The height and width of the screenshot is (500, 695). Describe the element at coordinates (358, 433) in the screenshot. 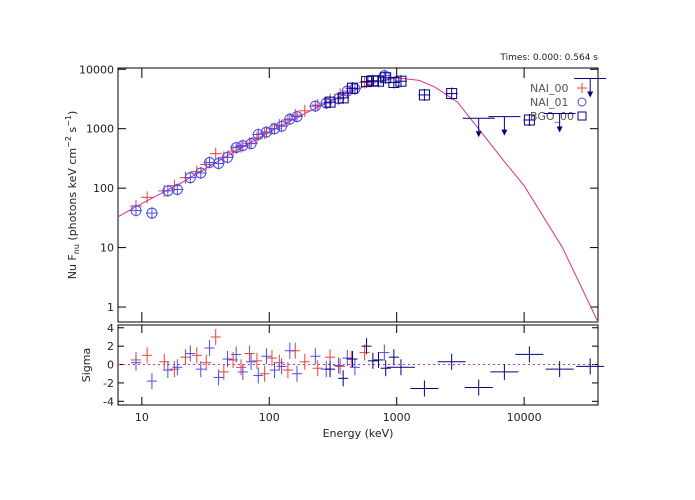

I see `x-axis-label: Energy (keV)` at that location.